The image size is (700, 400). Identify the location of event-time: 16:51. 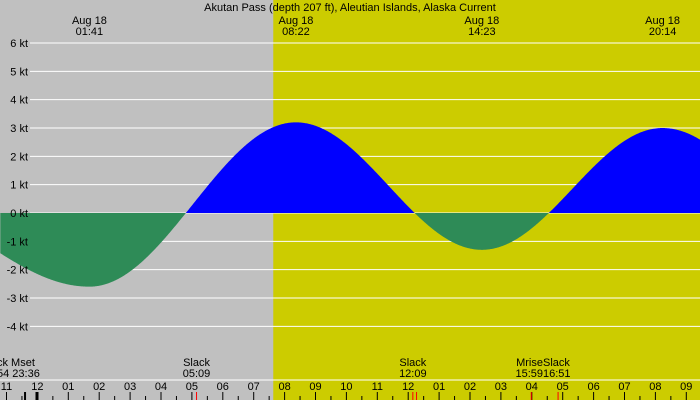
(557, 374).